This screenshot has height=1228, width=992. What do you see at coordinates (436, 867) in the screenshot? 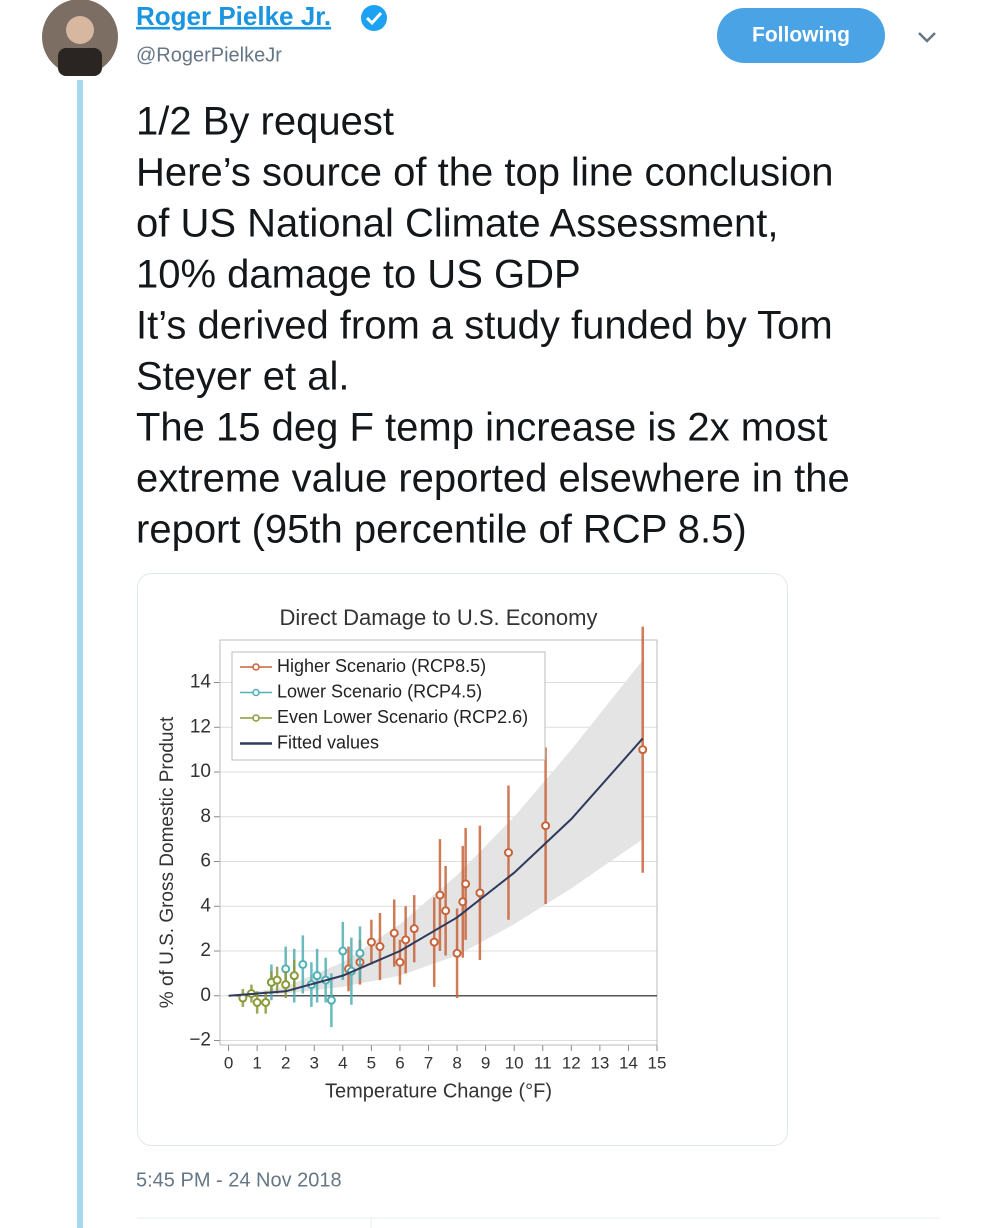
I see `fitted-line` at bounding box center [436, 867].